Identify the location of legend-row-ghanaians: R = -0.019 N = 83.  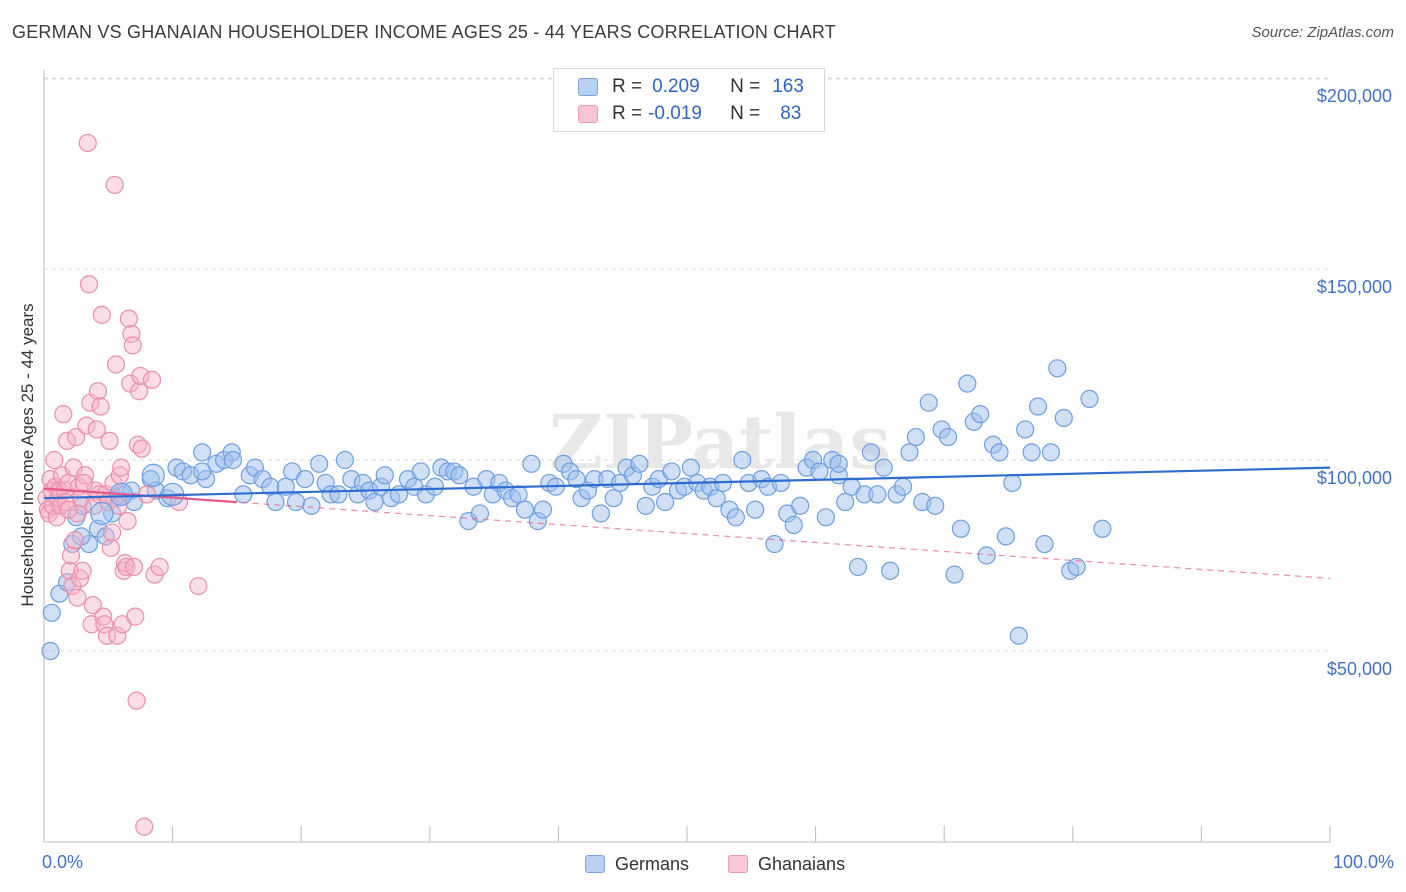
(689, 114).